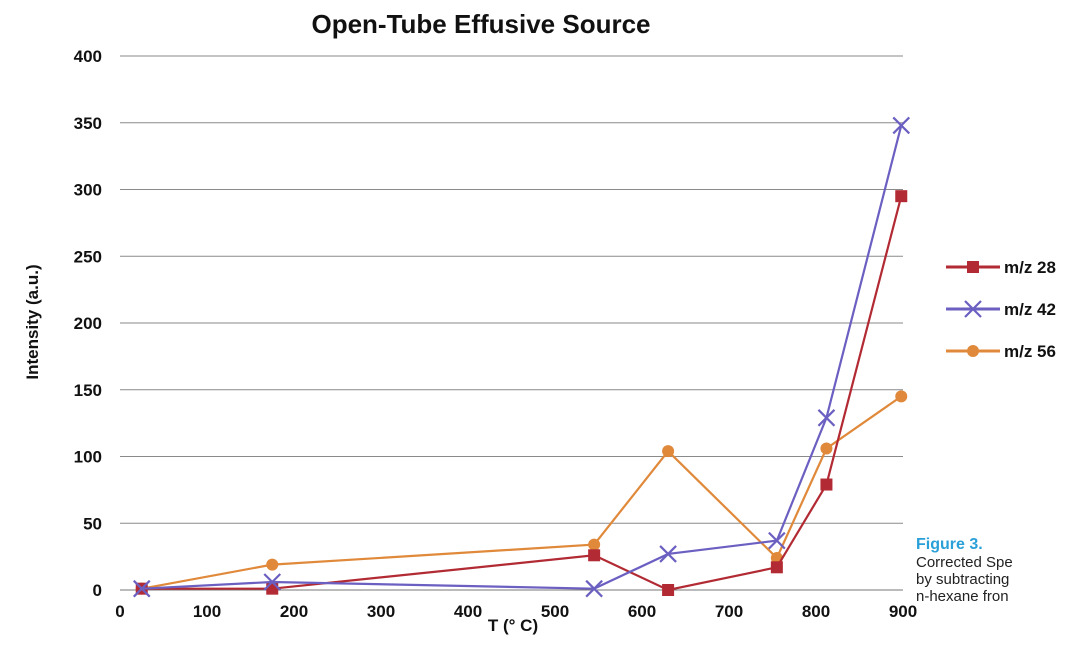 Image resolution: width=1072 pixels, height=666 pixels. What do you see at coordinates (516, 611) in the screenshot?
I see `x-axis-ticks: 0 100 200 300 400 500 600 700 800 900` at bounding box center [516, 611].